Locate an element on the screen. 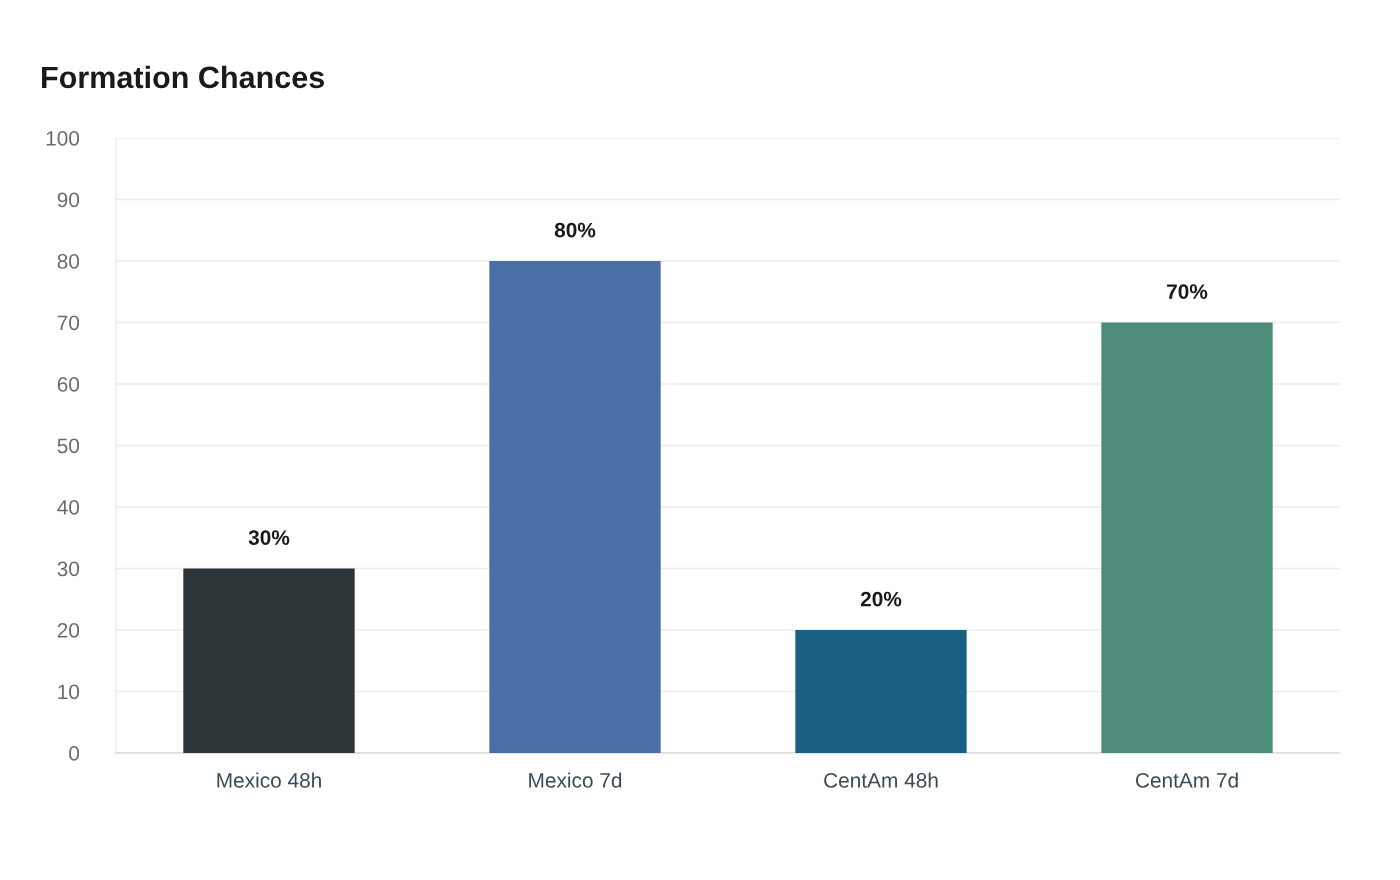  x-tick-label: Mexico 48h is located at coordinates (269, 780).